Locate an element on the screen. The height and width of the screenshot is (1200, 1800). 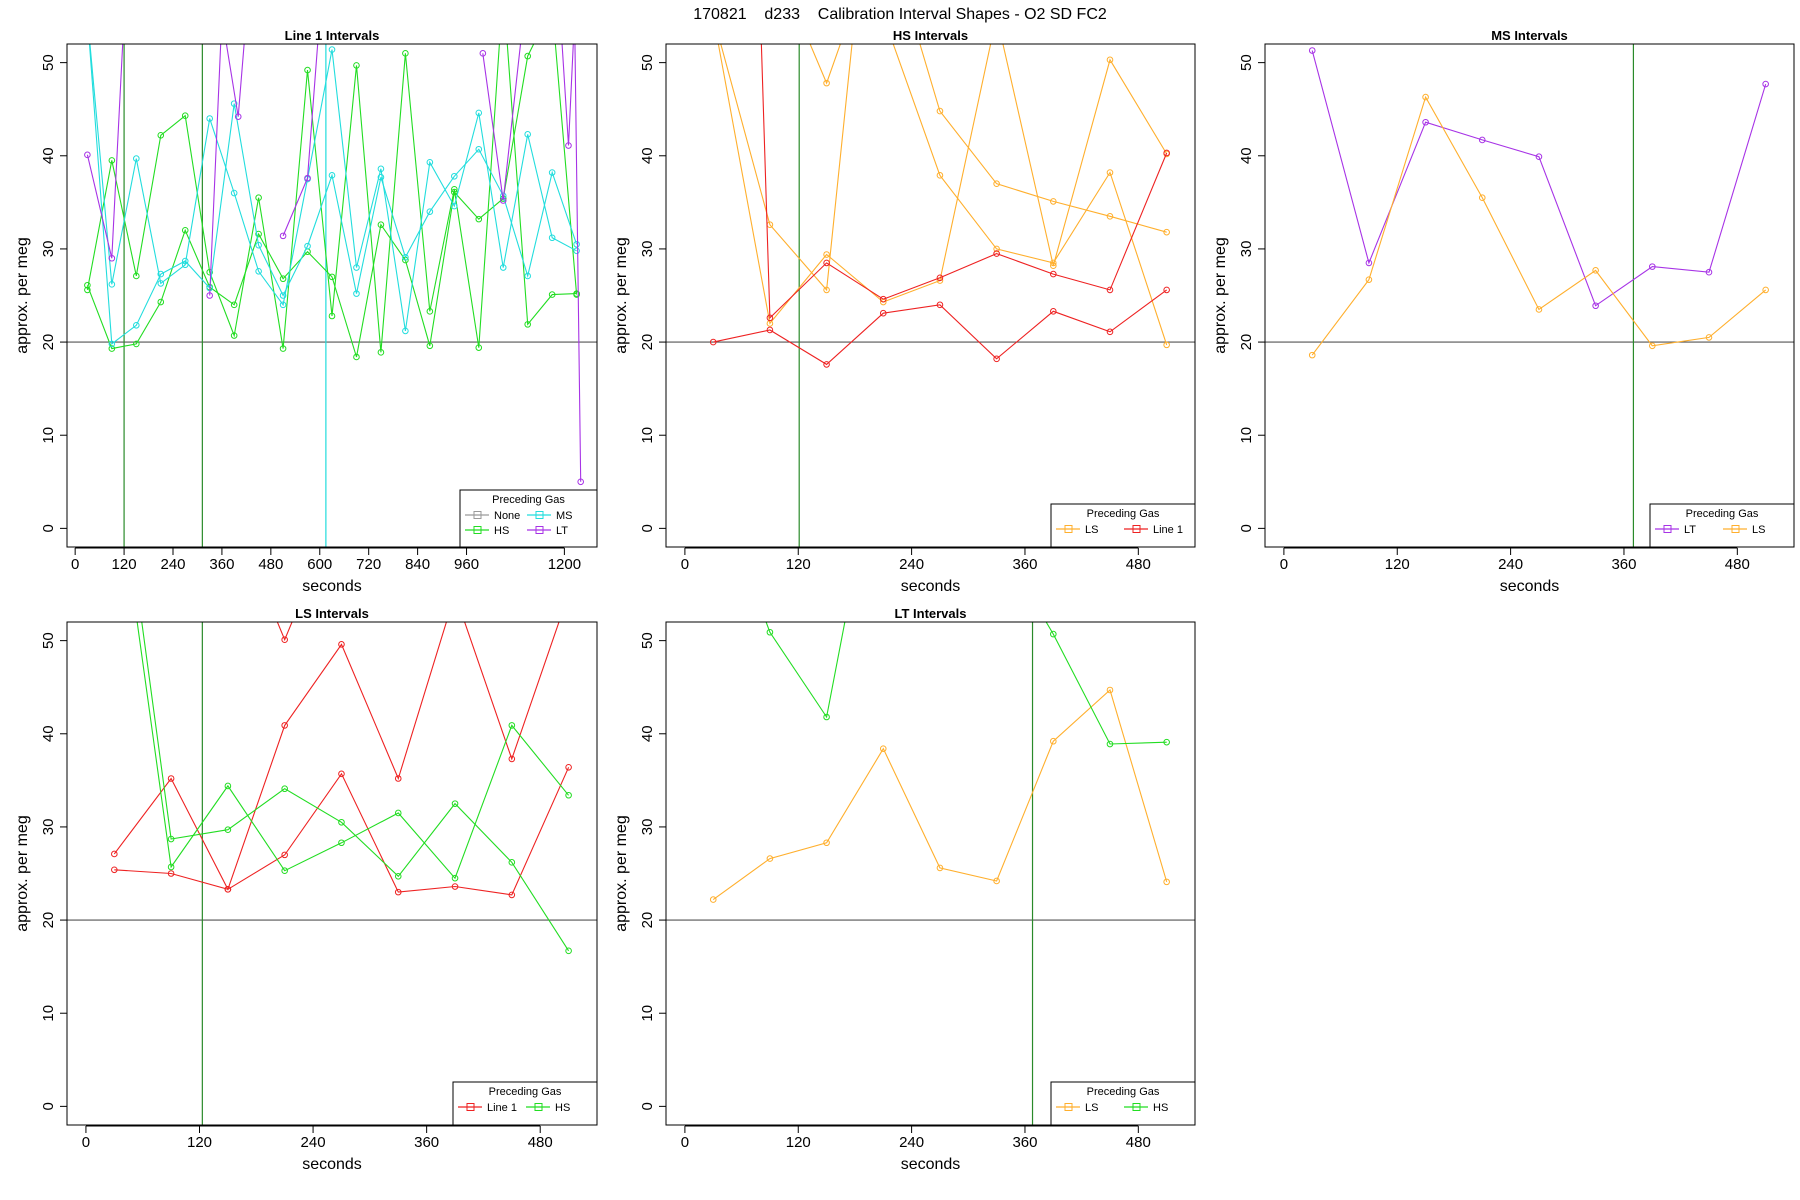
chart-5-x-tick-label: 360 is located at coordinates (1024, 1142).